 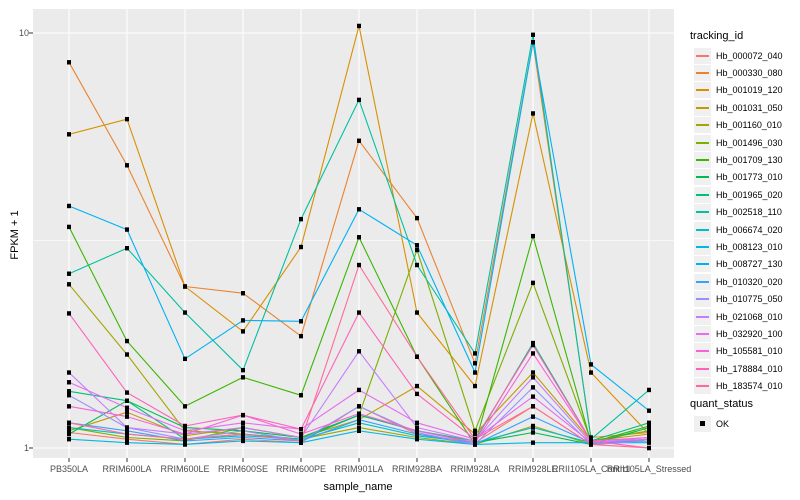 What do you see at coordinates (185, 469) in the screenshot?
I see `x-tick-label: RRIM600LE` at bounding box center [185, 469].